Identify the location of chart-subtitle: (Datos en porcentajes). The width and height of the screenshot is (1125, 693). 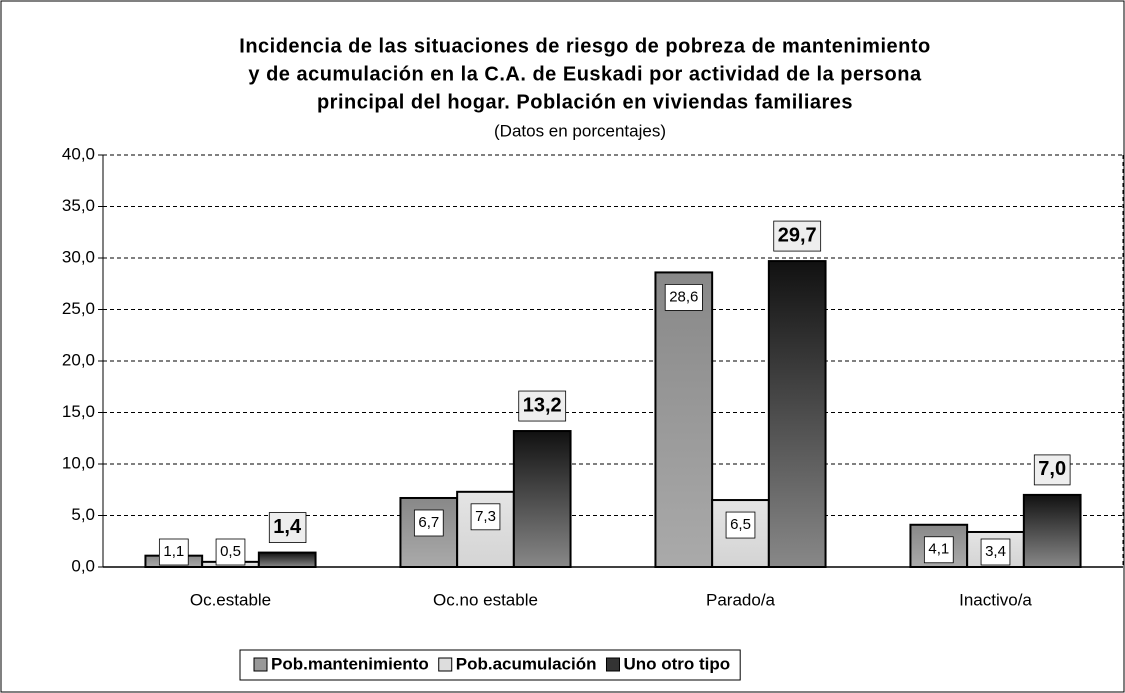
(580, 130).